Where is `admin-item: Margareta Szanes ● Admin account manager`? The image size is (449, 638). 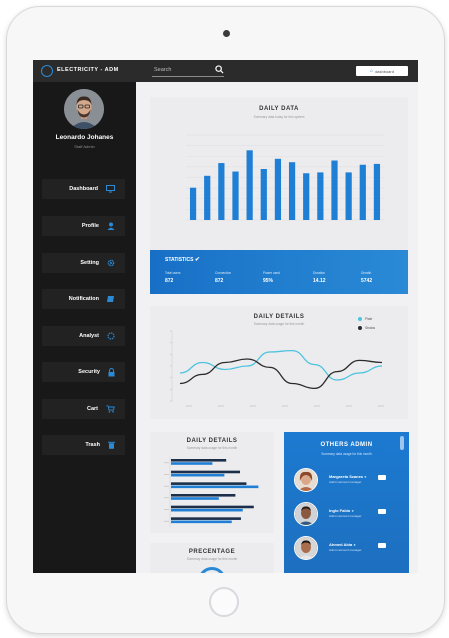 admin-item: Margareta Szanes ● Admin account manager is located at coordinates (344, 481).